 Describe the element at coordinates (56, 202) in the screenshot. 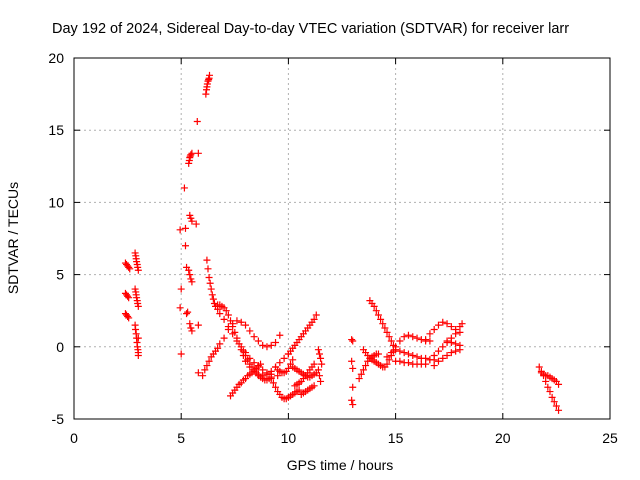

I see `y-tick-label: 10` at that location.